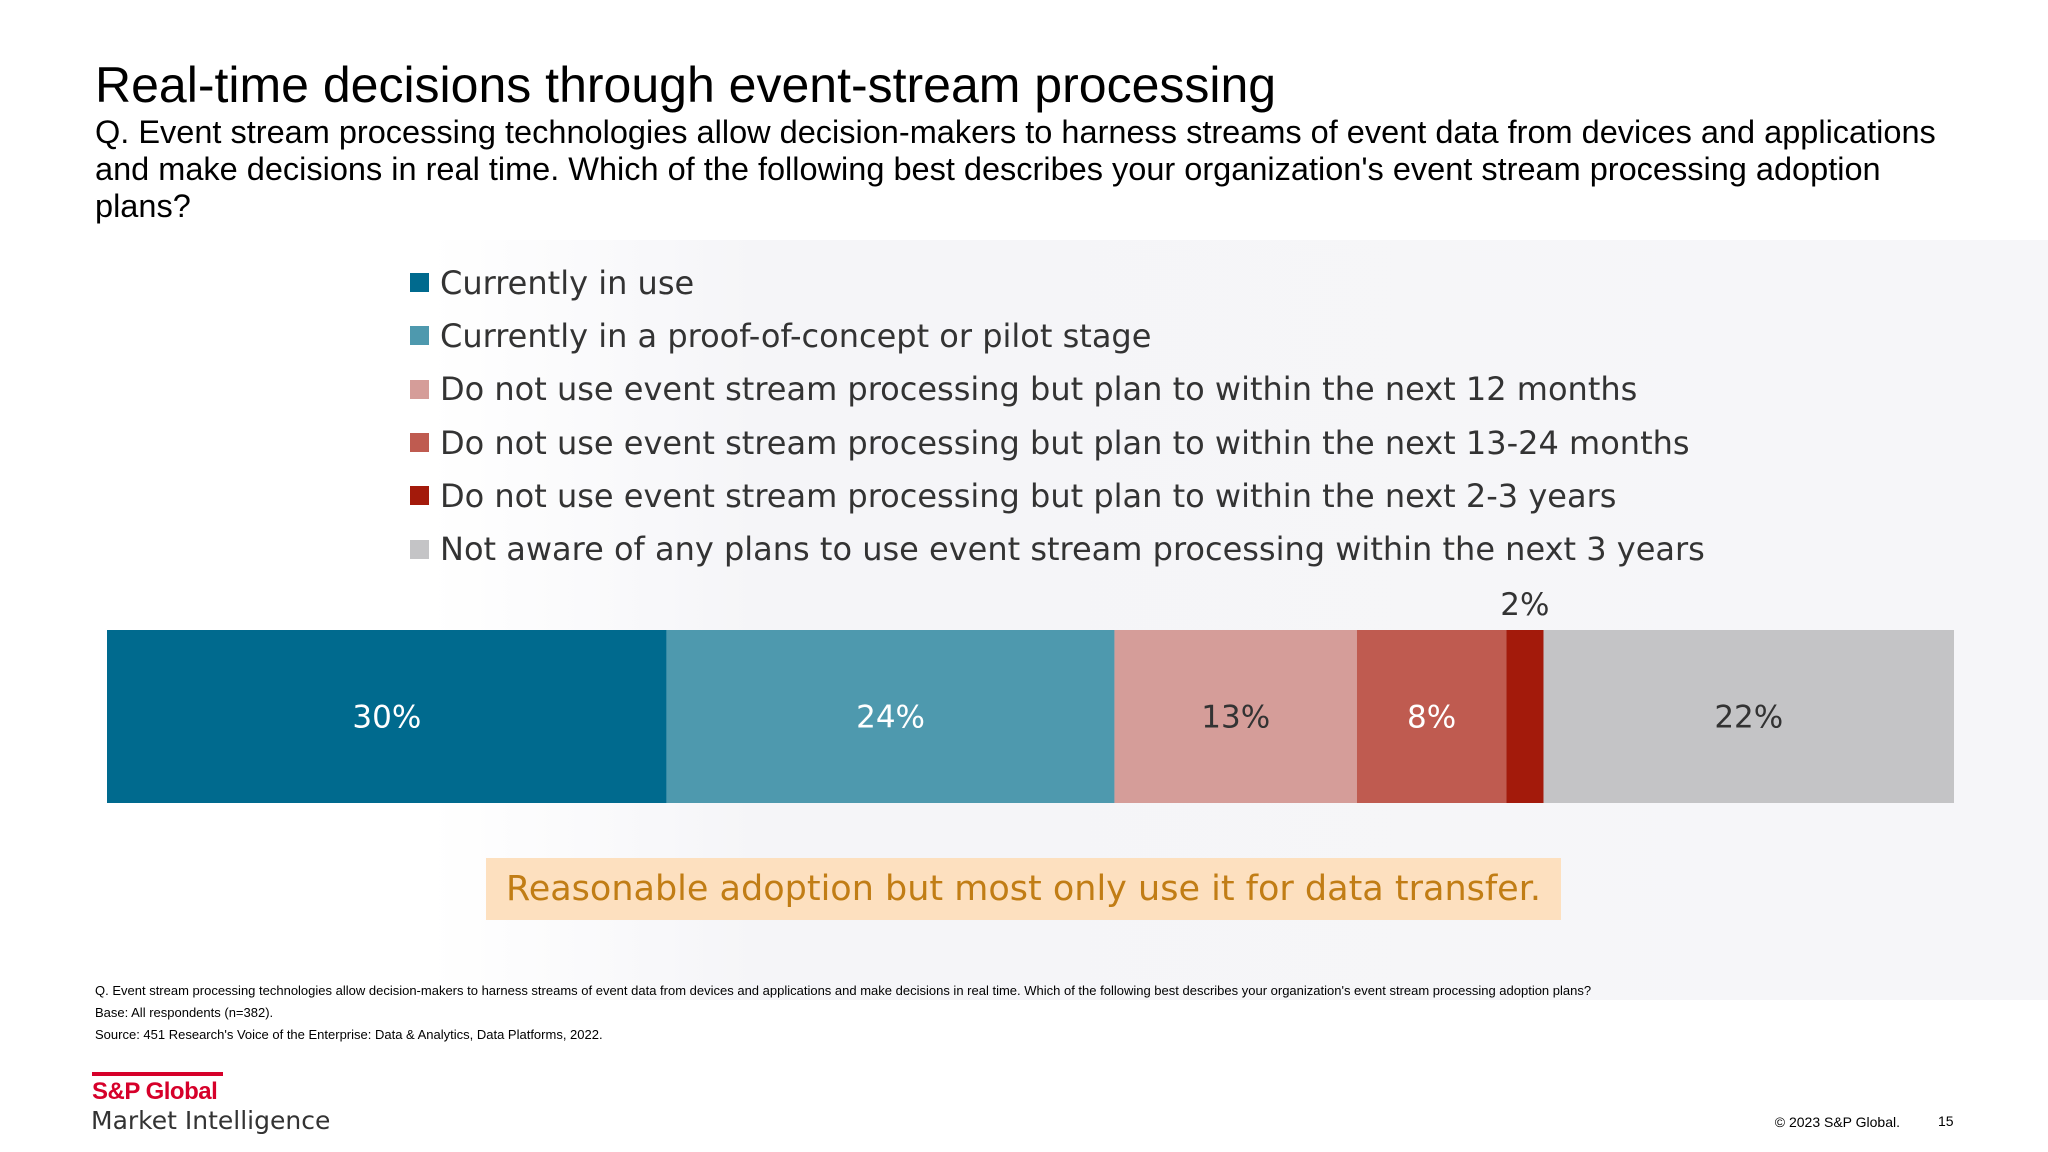 The width and height of the screenshot is (2048, 1152). I want to click on data-label: 22%, so click(1748, 718).